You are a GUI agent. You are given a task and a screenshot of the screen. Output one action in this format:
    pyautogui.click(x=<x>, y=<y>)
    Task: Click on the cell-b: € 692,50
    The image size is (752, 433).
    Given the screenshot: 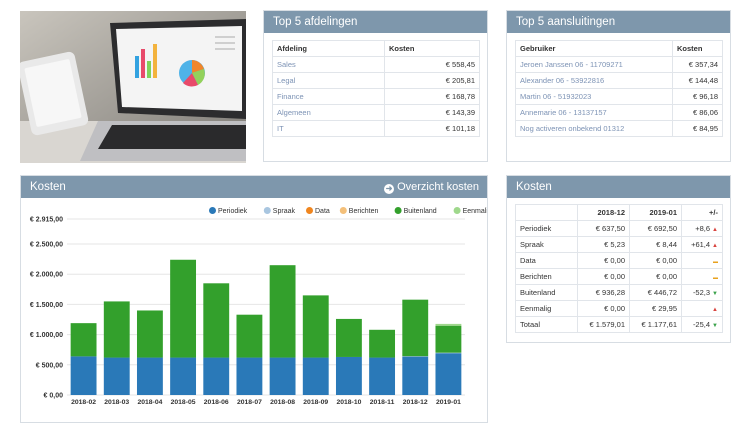 What is the action you would take?
    pyautogui.click(x=655, y=228)
    